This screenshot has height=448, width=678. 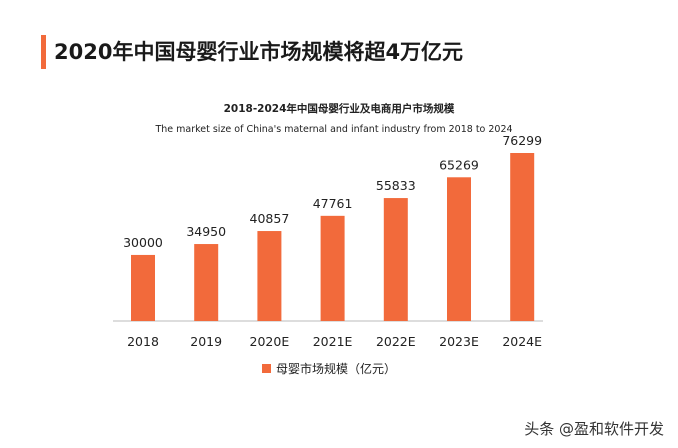 What do you see at coordinates (459, 341) in the screenshot?
I see `x-tick-label: 2023E` at bounding box center [459, 341].